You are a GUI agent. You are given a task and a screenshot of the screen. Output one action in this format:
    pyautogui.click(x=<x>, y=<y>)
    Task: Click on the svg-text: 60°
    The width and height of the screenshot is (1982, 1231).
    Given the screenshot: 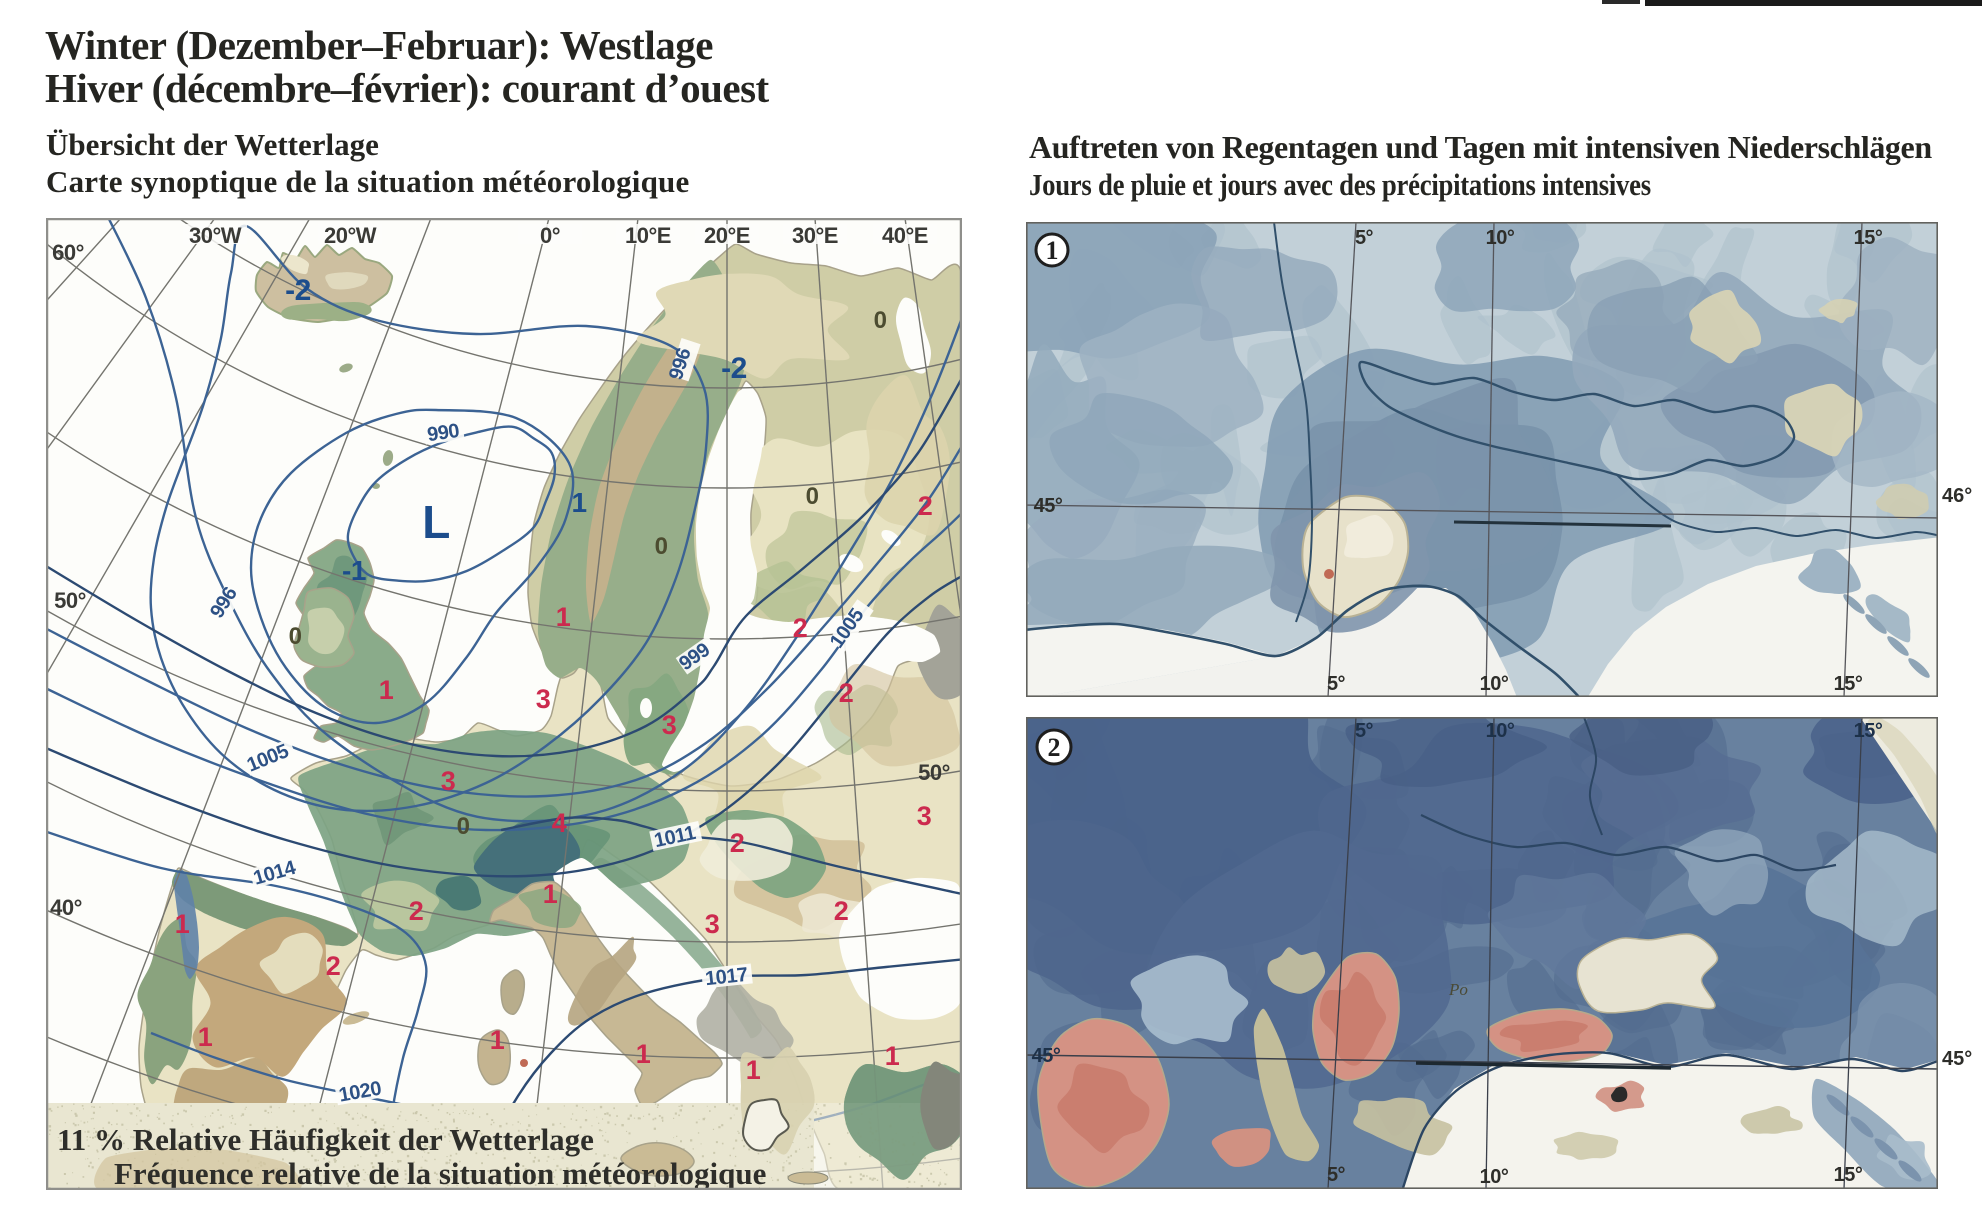 What is the action you would take?
    pyautogui.click(x=68, y=252)
    